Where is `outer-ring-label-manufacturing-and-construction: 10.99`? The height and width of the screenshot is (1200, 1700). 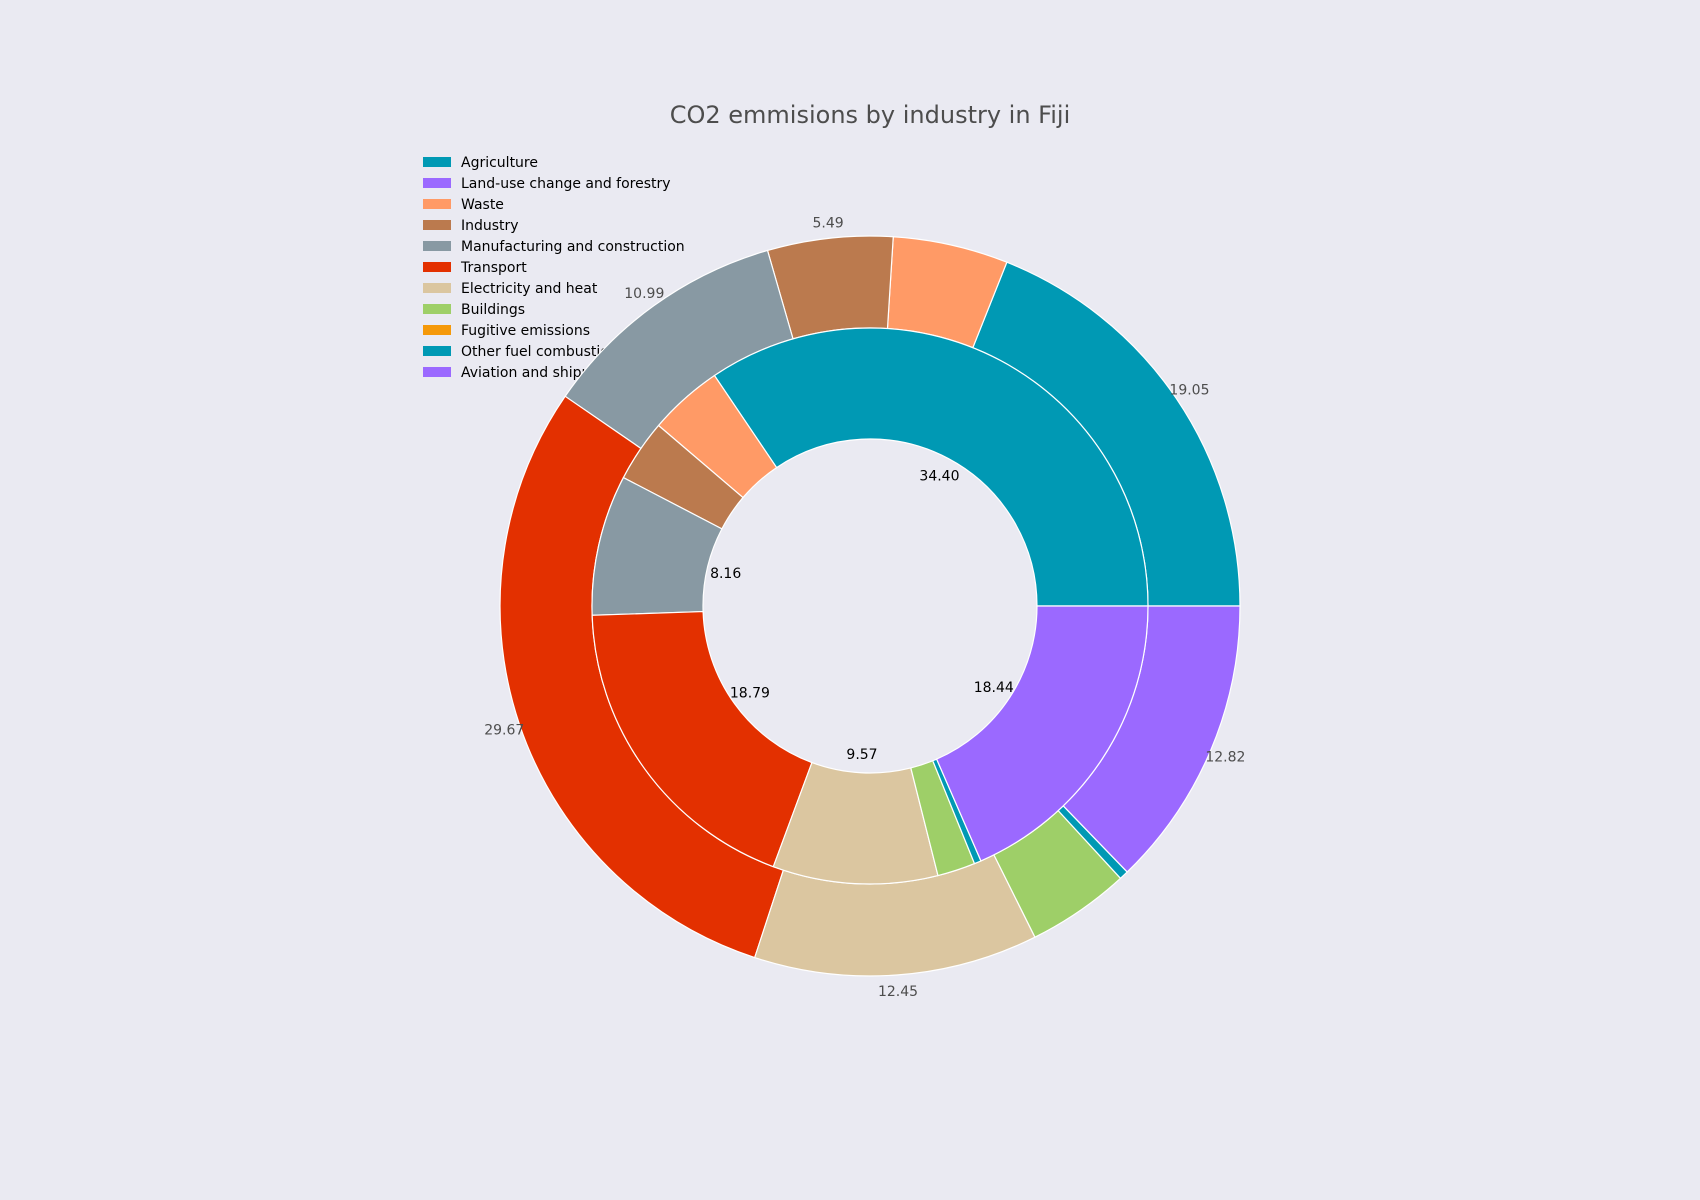
outer-ring-label-manufacturing-and-construction: 10.99 is located at coordinates (644, 294).